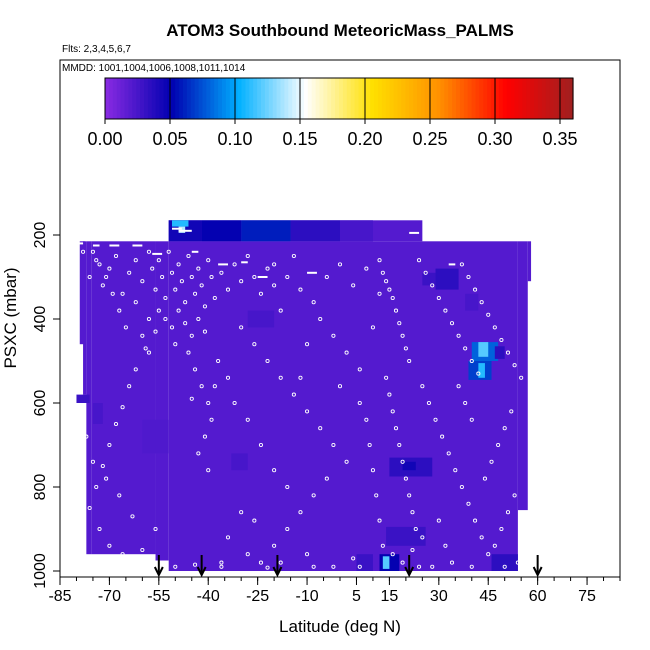 Image resolution: width=650 pixels, height=650 pixels. Describe the element at coordinates (208, 596) in the screenshot. I see `x-tick-label: -40` at that location.